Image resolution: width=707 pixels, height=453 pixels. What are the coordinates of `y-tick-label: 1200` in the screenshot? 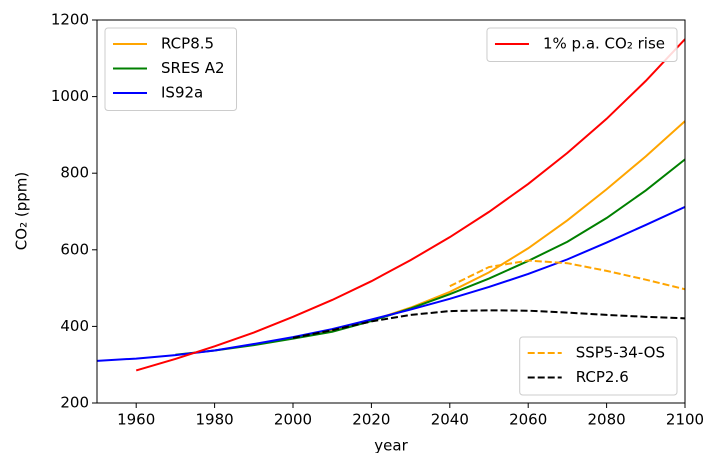 It's located at (70, 20).